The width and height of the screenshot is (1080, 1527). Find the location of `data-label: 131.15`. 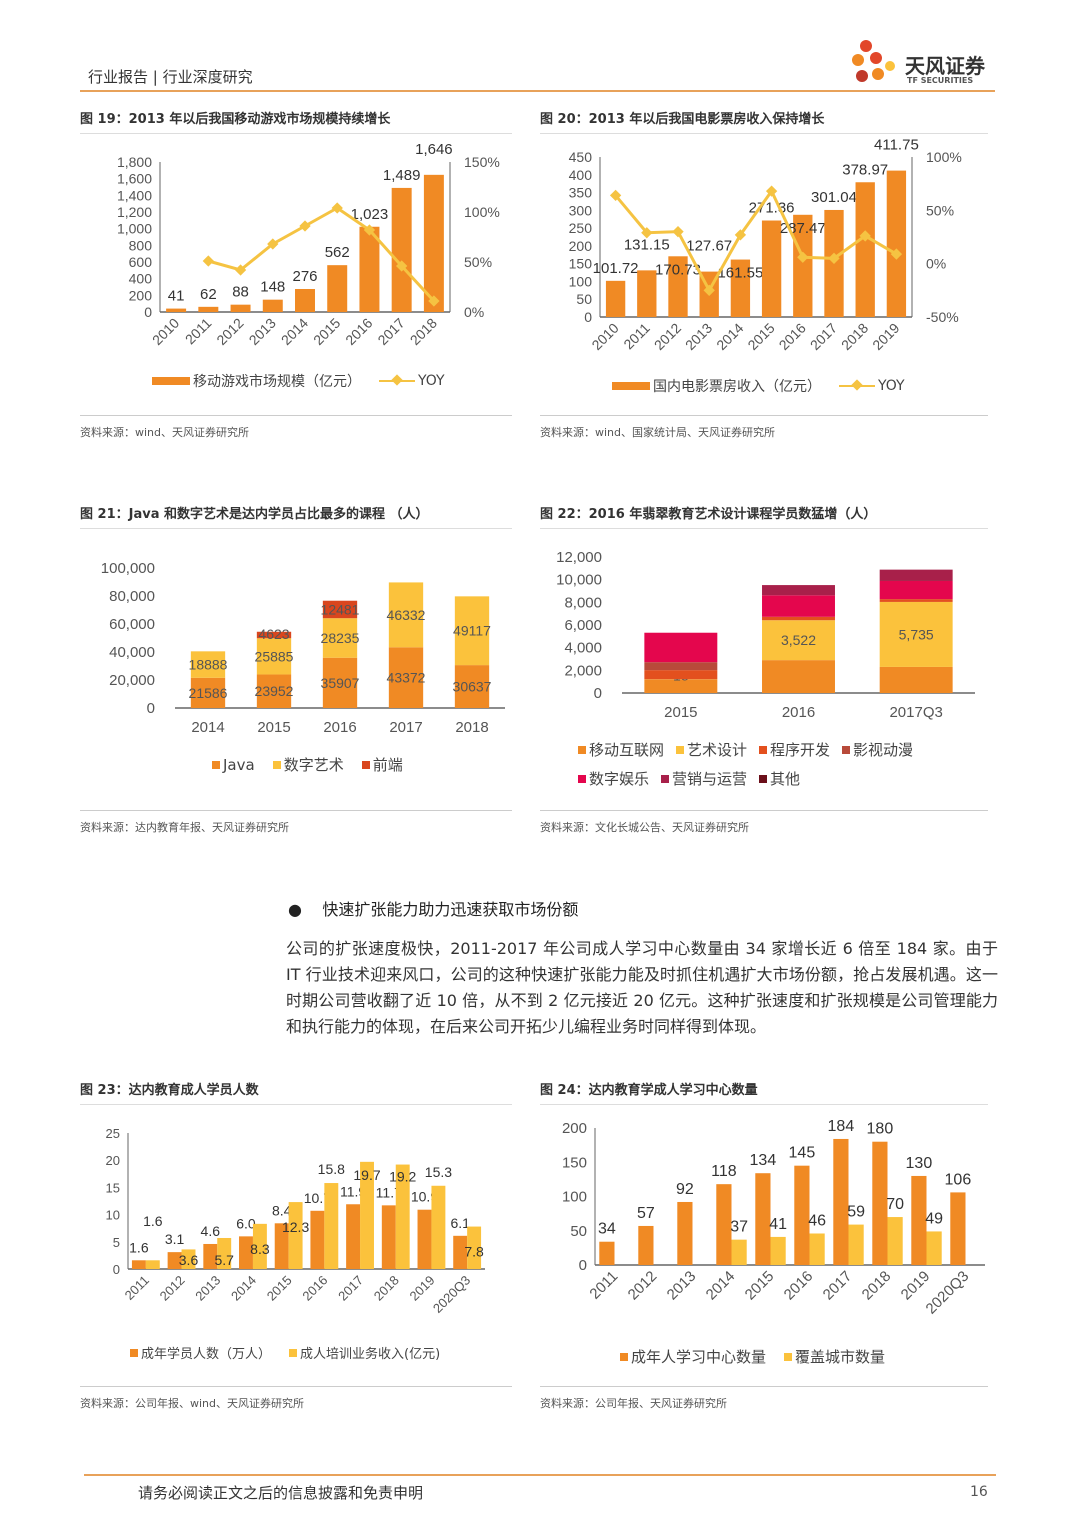

data-label: 131.15 is located at coordinates (647, 244).